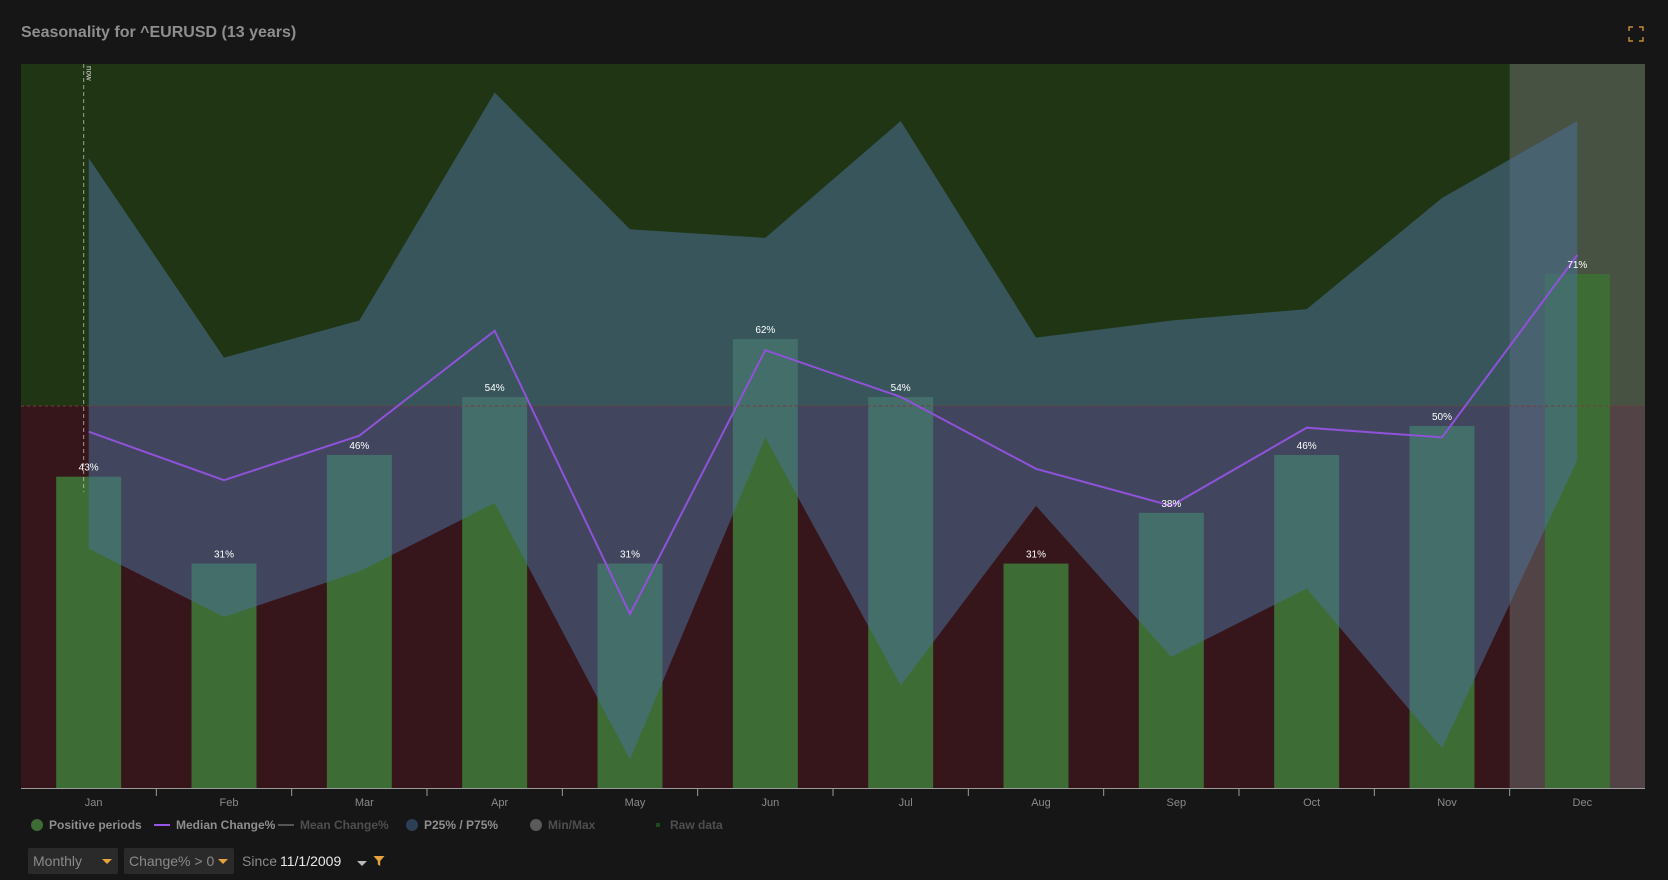 The width and height of the screenshot is (1668, 880). Describe the element at coordinates (89, 73) in the screenshot. I see `now-label: now` at that location.